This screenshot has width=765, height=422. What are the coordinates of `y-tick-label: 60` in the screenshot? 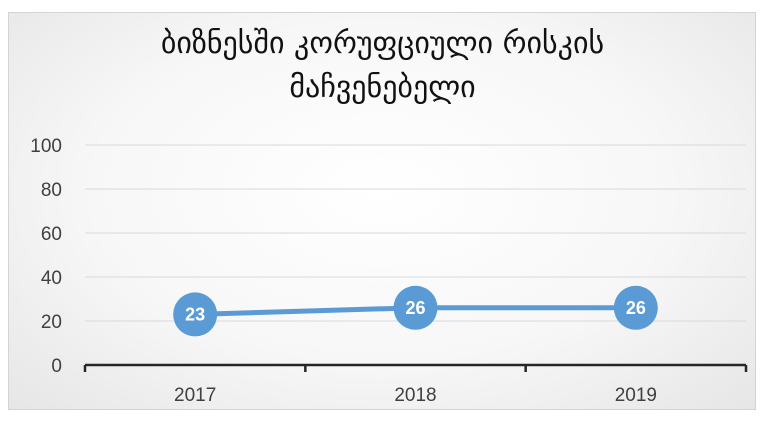 It's located at (51, 234).